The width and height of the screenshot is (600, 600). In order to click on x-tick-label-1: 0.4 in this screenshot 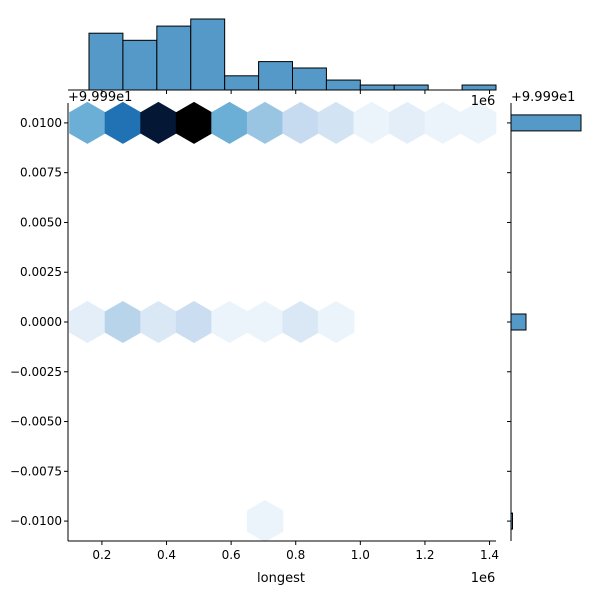, I will do `click(166, 555)`.